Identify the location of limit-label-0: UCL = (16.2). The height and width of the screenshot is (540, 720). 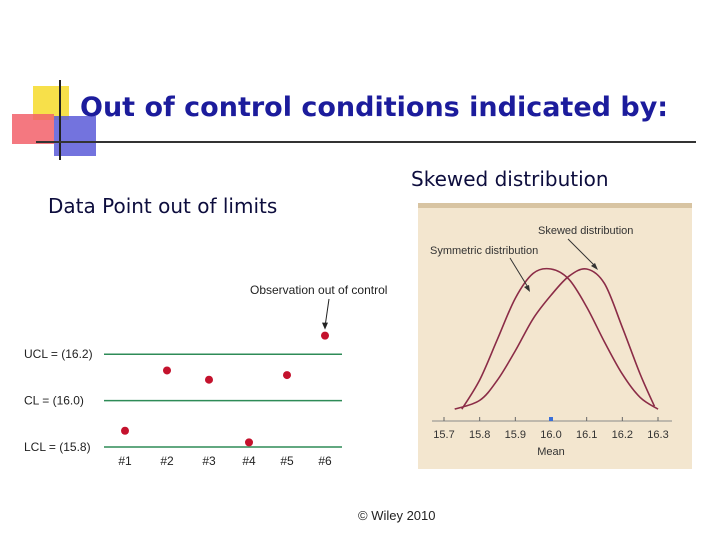
(58, 354).